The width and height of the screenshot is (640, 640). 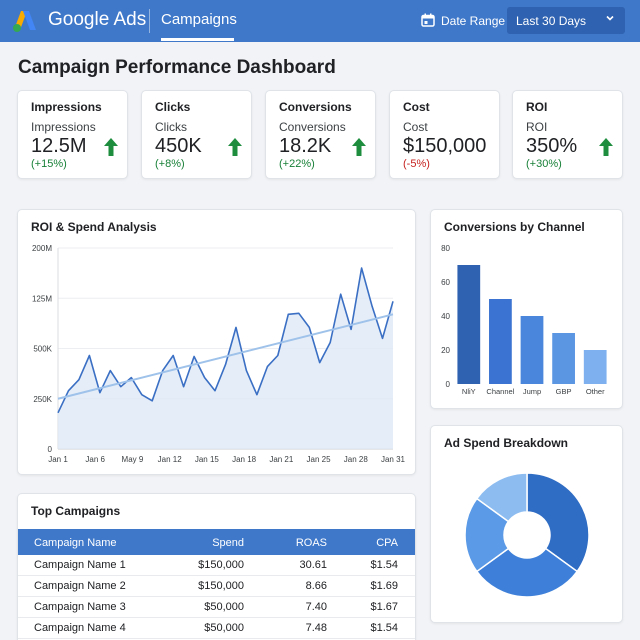 I want to click on kpi-value: 18.2K, so click(x=305, y=146).